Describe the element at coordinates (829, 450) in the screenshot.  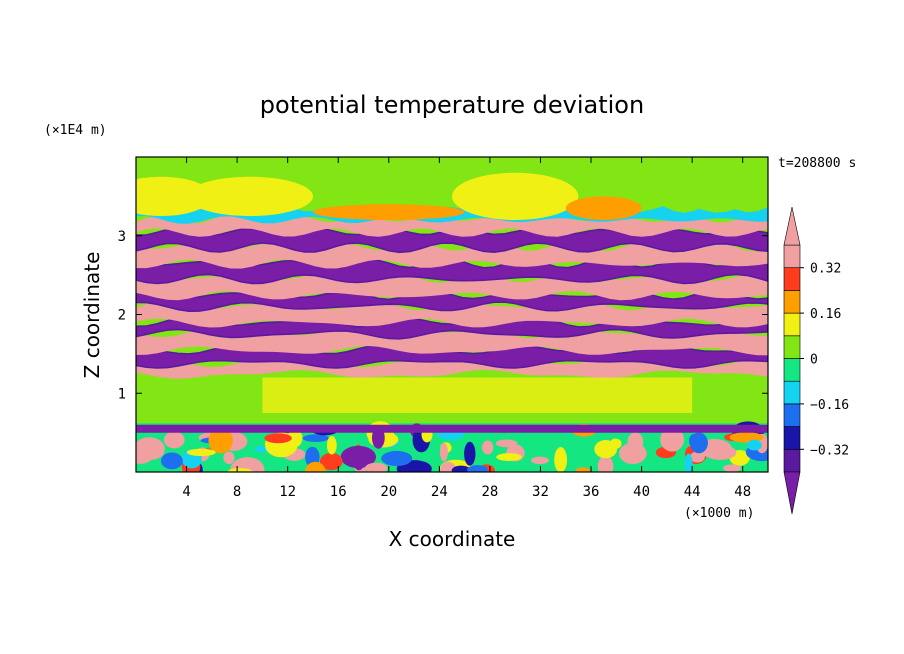
I see `colorbar-label: −0.32` at that location.